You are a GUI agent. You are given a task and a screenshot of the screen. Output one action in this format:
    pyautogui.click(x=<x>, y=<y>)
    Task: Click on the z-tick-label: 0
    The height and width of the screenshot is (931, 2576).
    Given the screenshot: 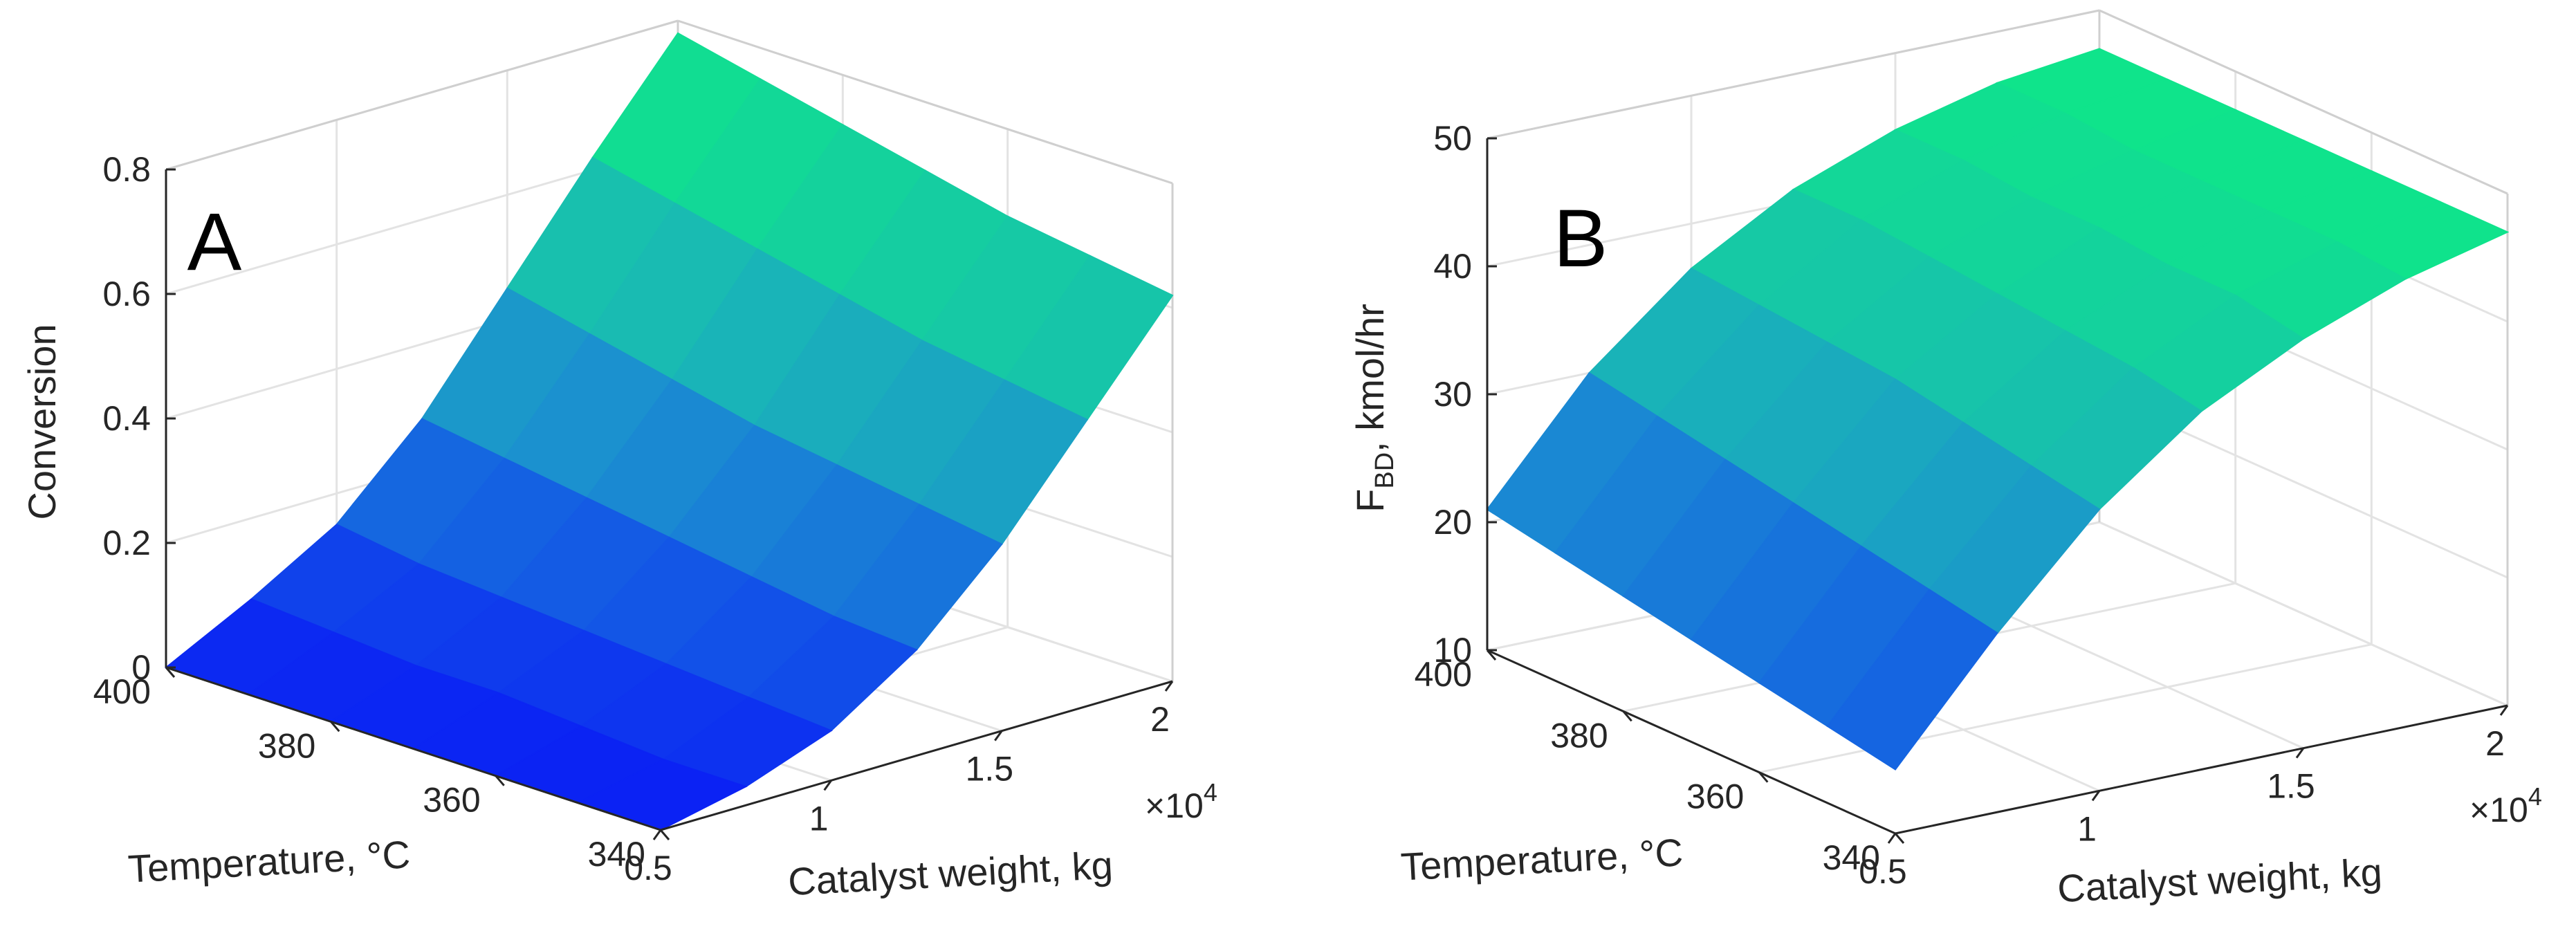 What is the action you would take?
    pyautogui.click(x=141, y=667)
    